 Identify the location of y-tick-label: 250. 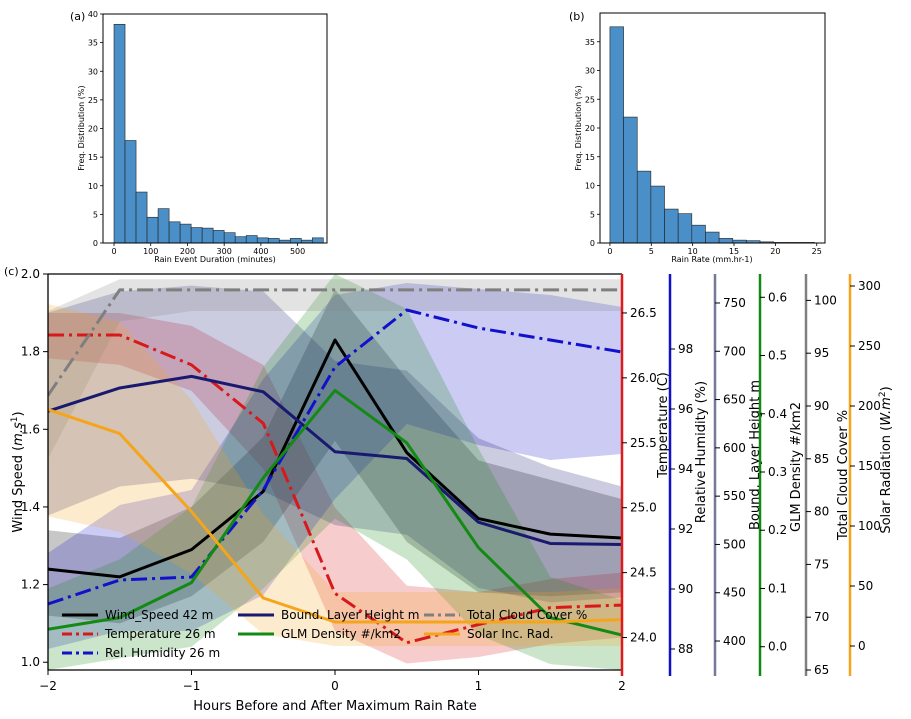
(869, 346).